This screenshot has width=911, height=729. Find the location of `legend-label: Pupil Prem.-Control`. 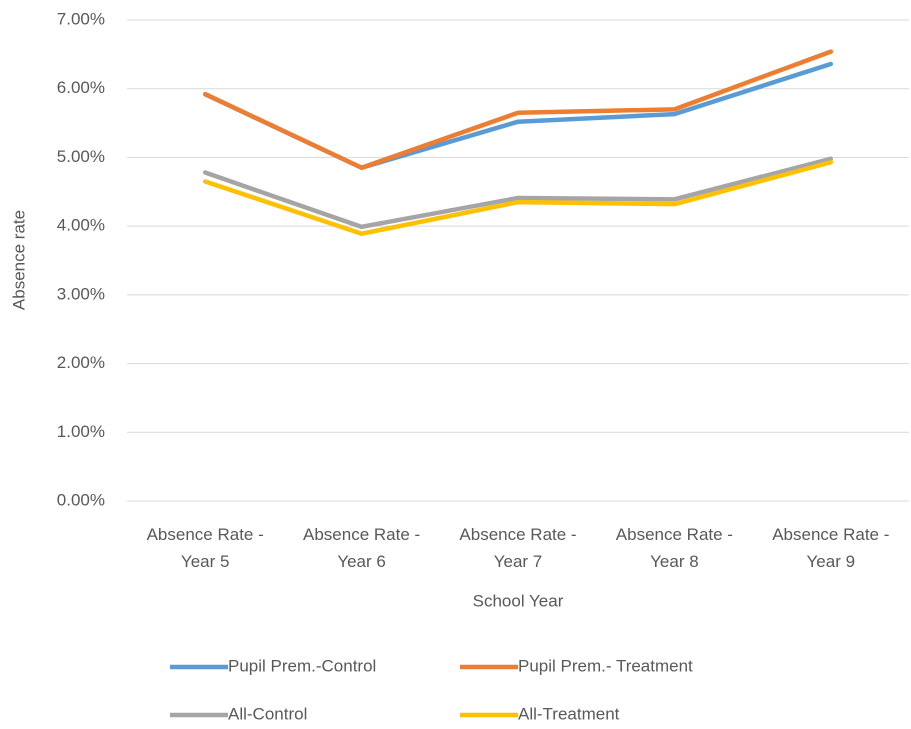

legend-label: Pupil Prem.-Control is located at coordinates (302, 665).